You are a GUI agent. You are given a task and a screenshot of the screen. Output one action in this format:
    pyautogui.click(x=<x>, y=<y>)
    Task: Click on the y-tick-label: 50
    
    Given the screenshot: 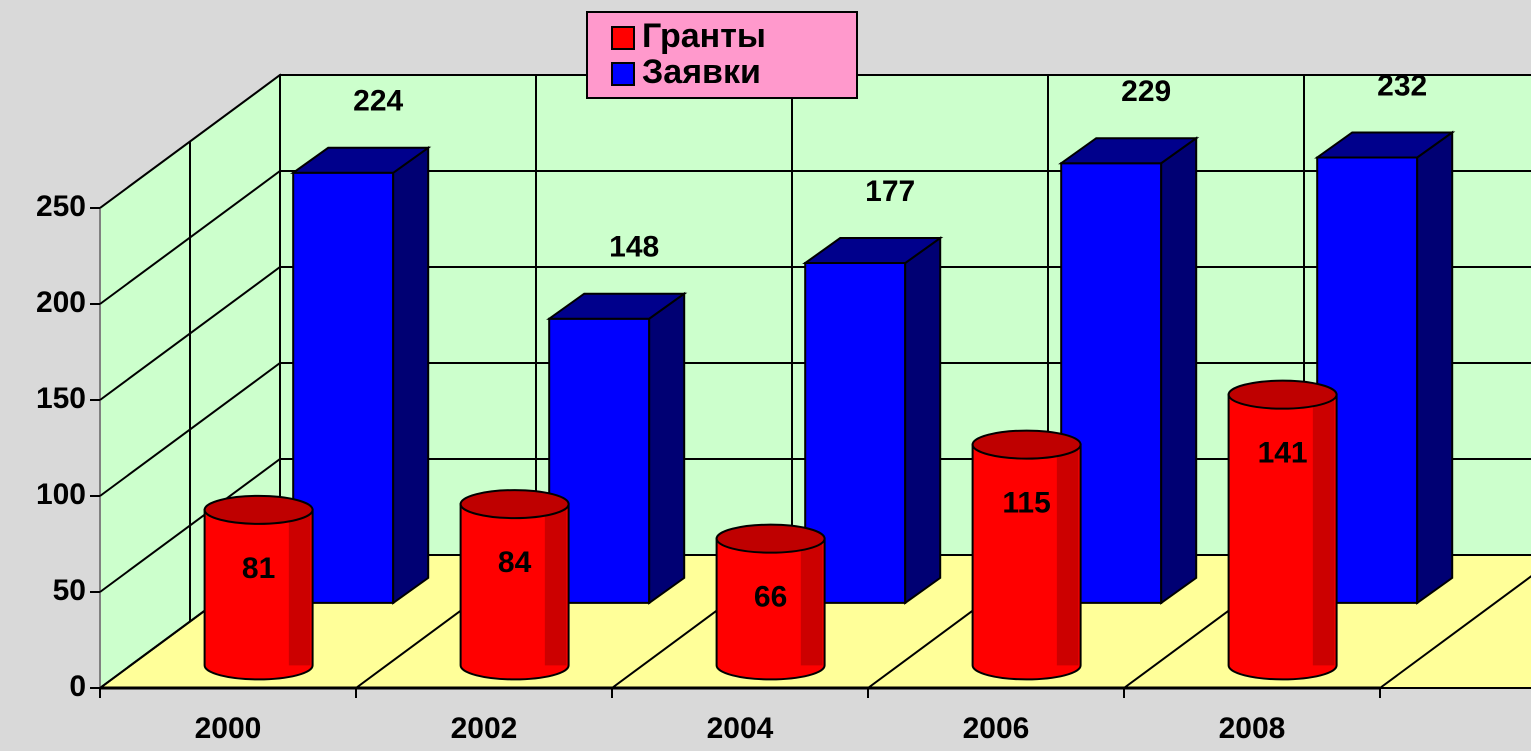 What is the action you would take?
    pyautogui.click(x=69, y=590)
    